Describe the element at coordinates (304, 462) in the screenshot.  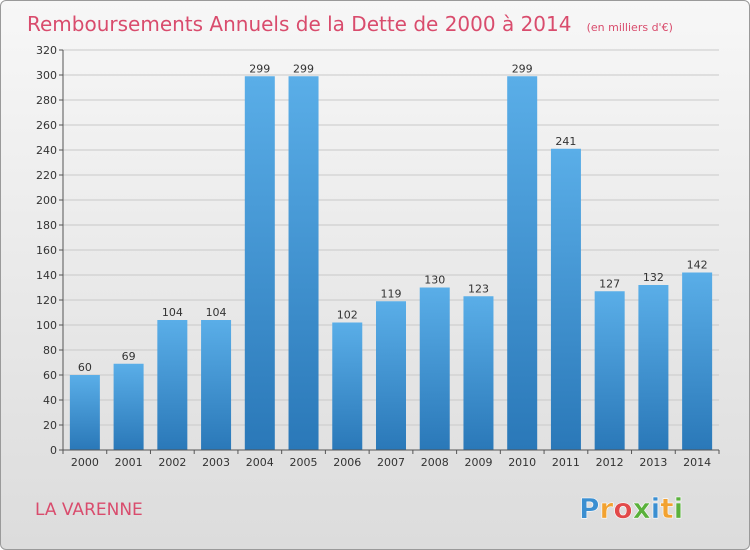
I see `x-tick-label-2005: 2005` at that location.